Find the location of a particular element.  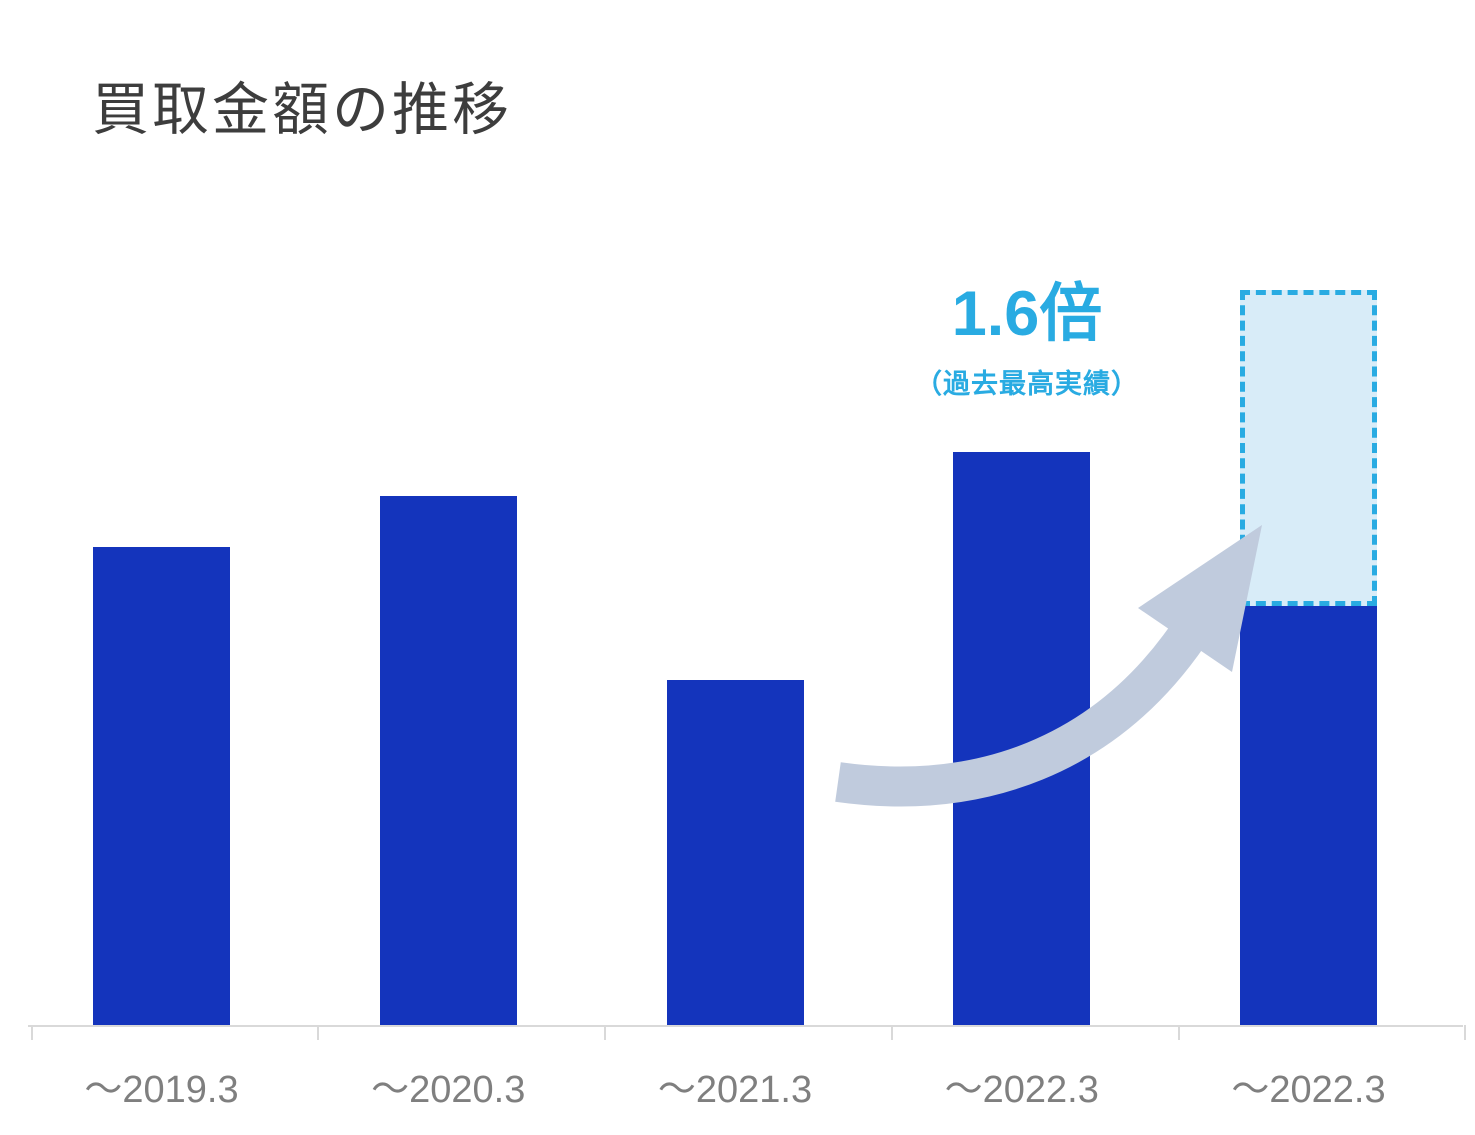

x-axis-label: 〜2019.3 is located at coordinates (161, 1090).